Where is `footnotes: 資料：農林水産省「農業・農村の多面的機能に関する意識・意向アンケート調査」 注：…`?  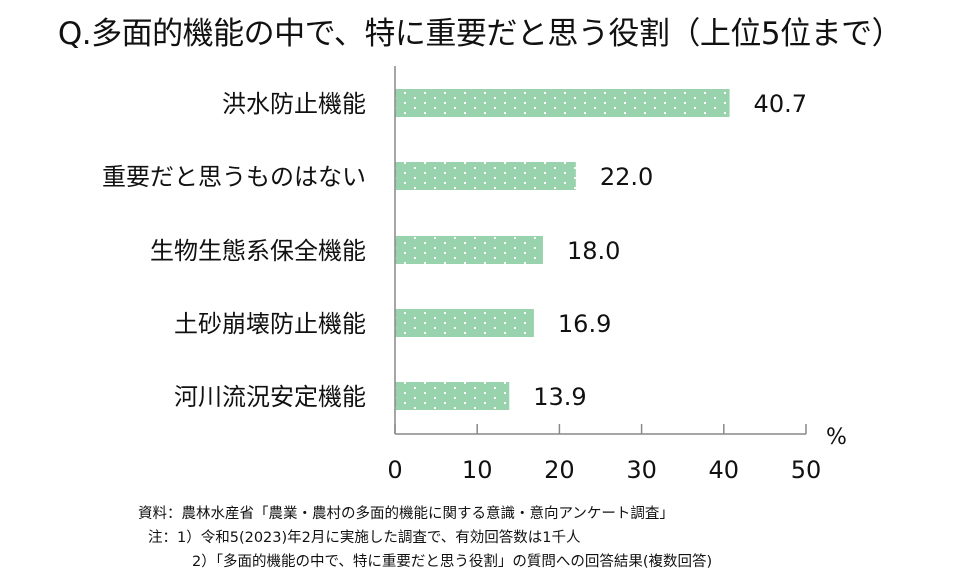 footnotes: 資料：農林水産省「農業・農村の多面的機能に関する意識・意向アンケート調査」 注：… is located at coordinates (425, 538).